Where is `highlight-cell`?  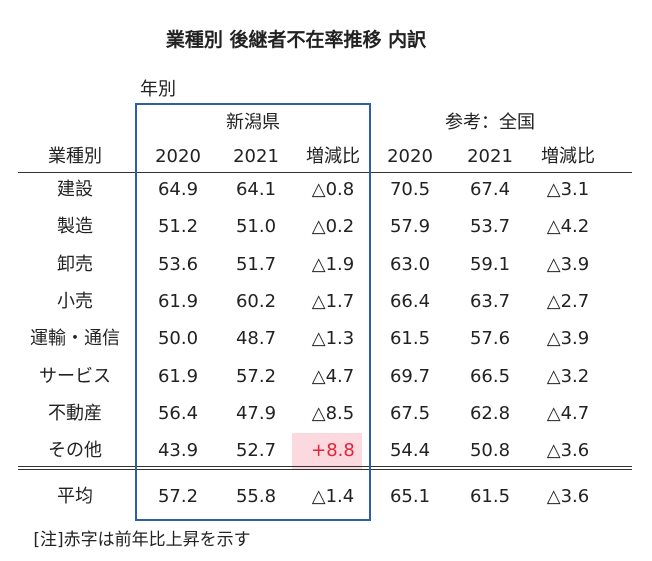
highlight-cell is located at coordinates (327, 451).